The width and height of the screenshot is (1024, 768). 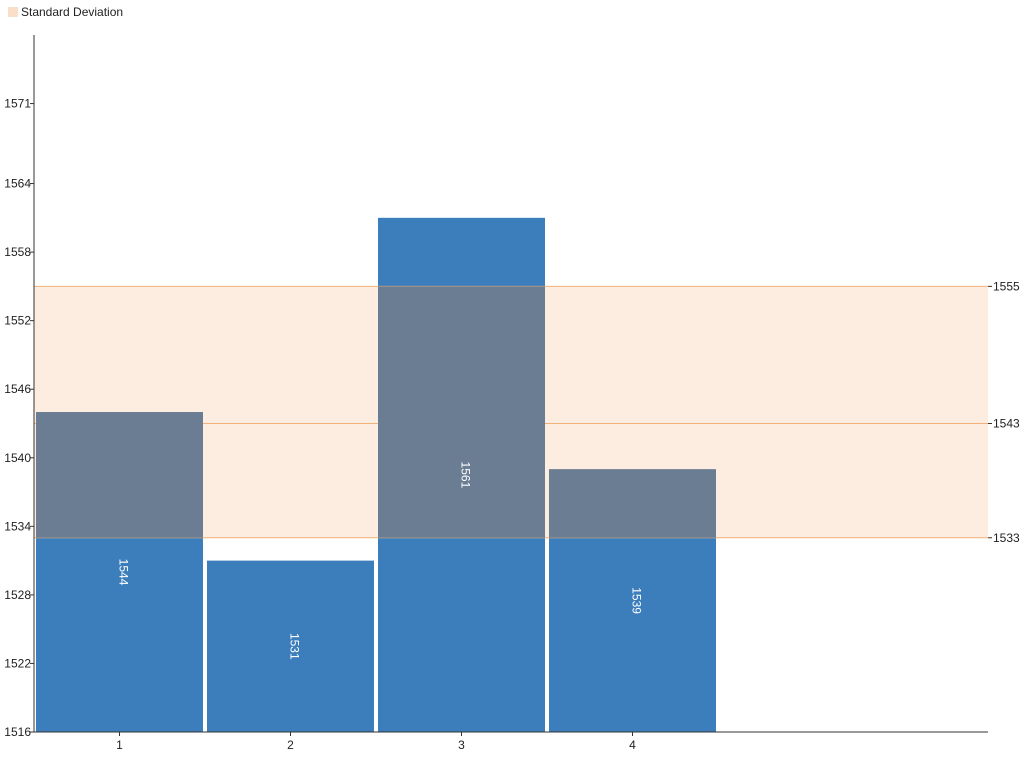 What do you see at coordinates (466, 475) in the screenshot?
I see `bar-value-label: 1561` at bounding box center [466, 475].